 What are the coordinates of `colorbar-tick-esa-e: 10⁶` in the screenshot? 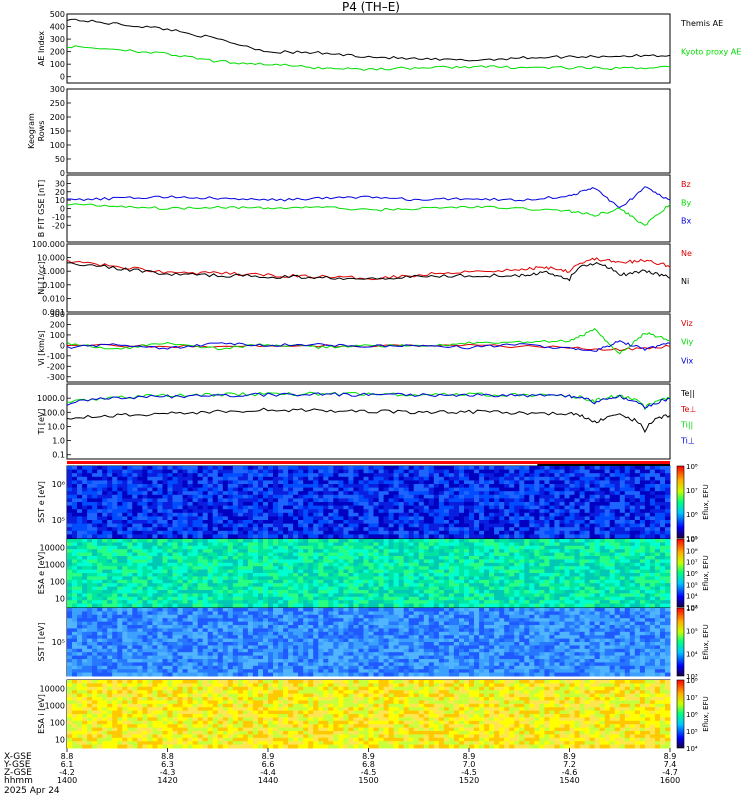 It's located at (692, 574).